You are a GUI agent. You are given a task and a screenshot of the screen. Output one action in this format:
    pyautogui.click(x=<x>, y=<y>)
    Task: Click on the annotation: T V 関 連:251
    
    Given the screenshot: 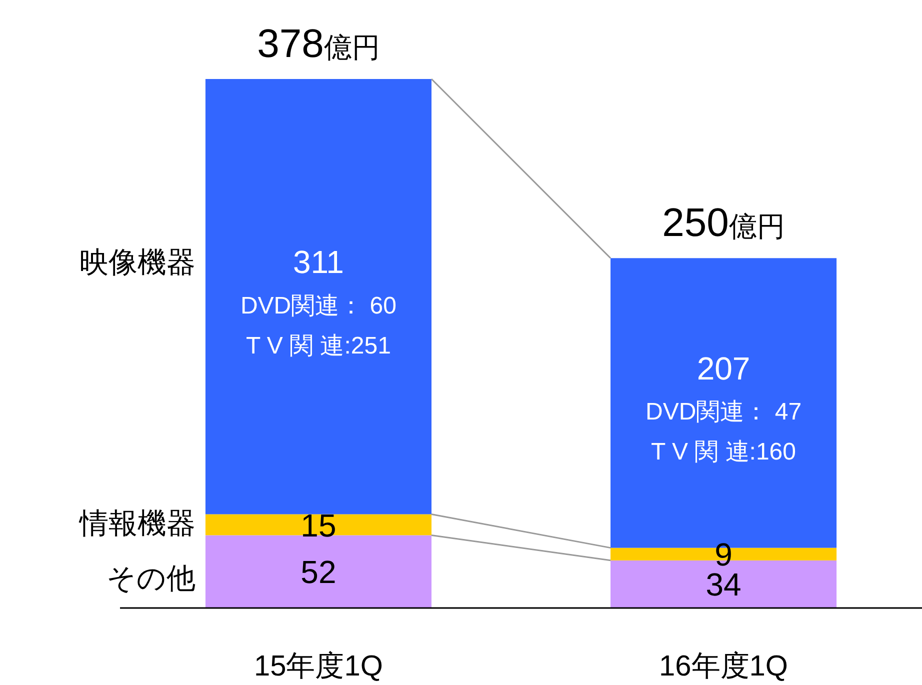 What is the action you would take?
    pyautogui.click(x=318, y=346)
    